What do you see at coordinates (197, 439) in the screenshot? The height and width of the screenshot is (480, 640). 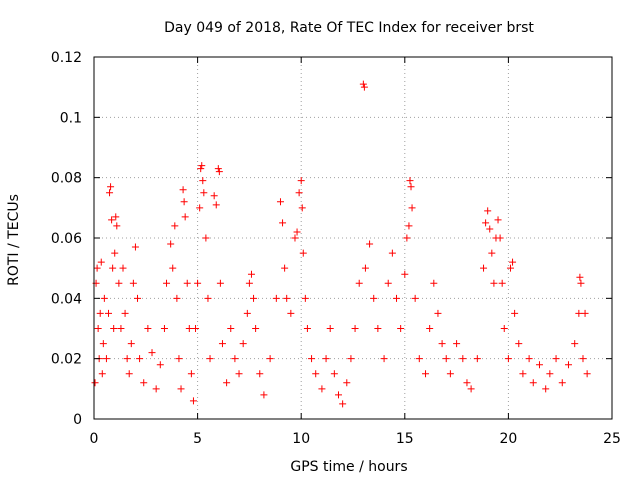 I see `x-tick-label: 5` at bounding box center [197, 439].